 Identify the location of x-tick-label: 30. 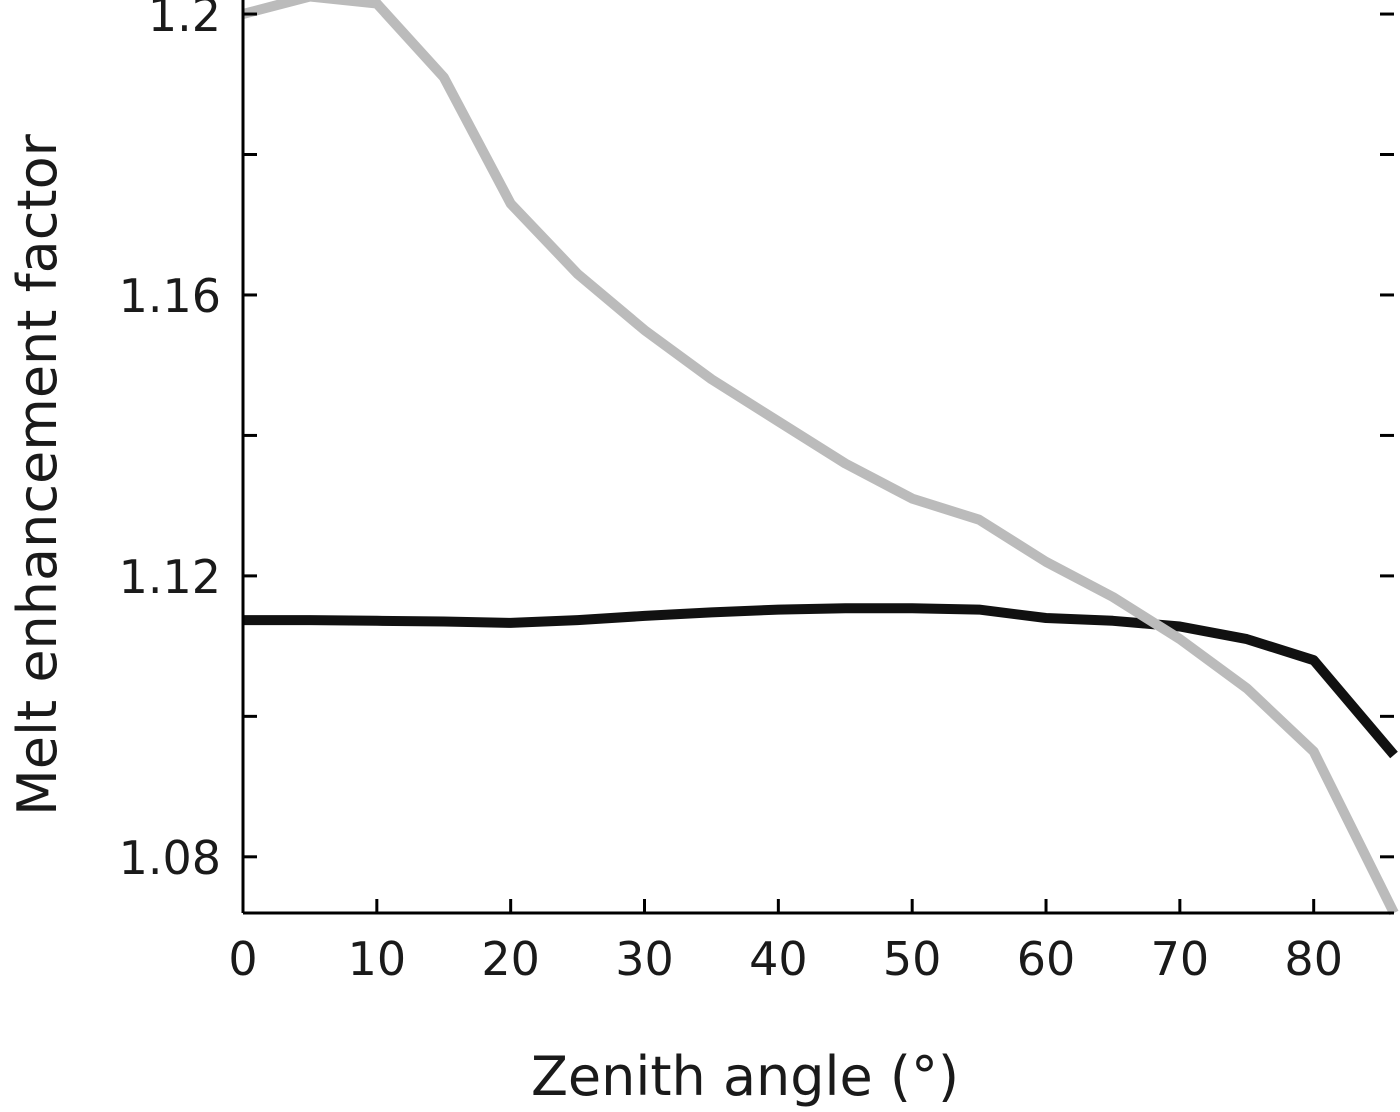
(644, 959).